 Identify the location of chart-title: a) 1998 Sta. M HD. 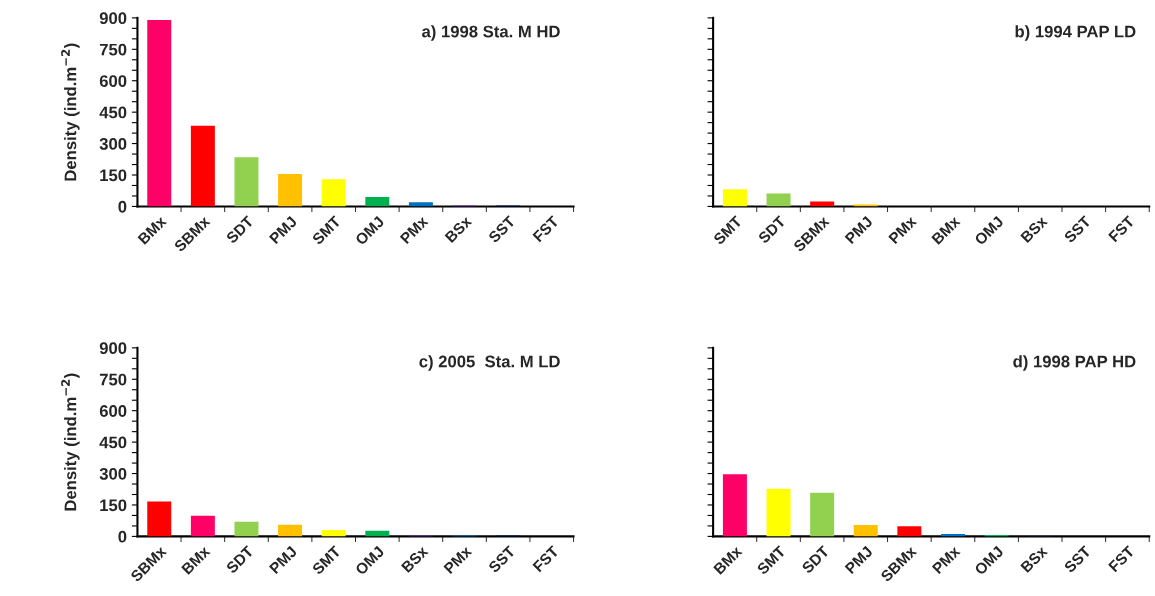
(491, 33).